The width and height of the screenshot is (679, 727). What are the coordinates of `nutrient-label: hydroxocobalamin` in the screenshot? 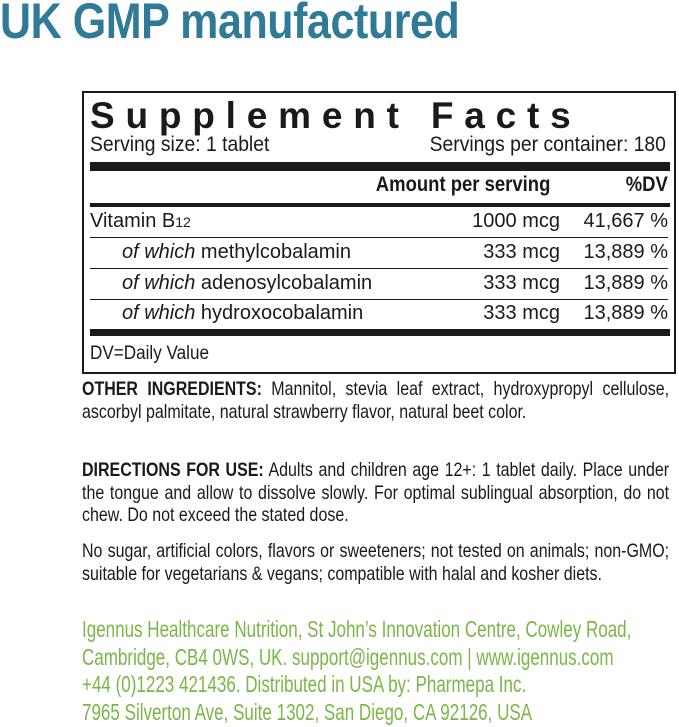 It's located at (279, 313).